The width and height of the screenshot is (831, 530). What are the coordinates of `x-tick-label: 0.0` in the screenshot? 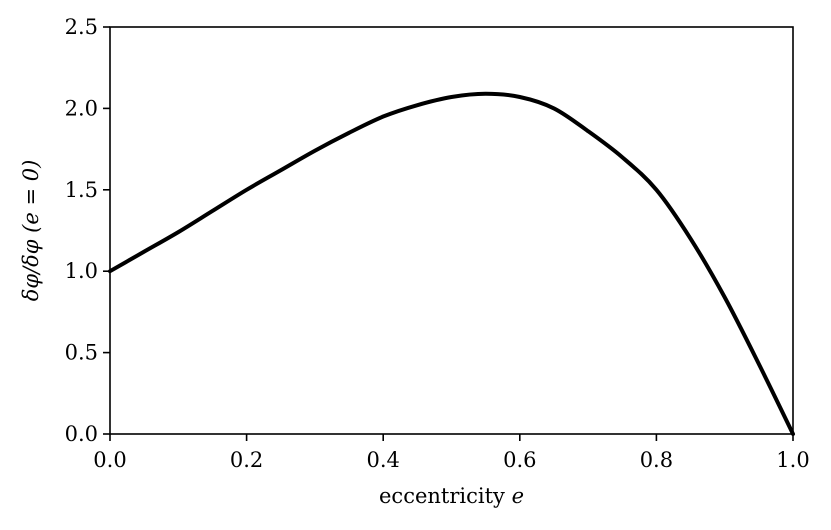 It's located at (109, 460).